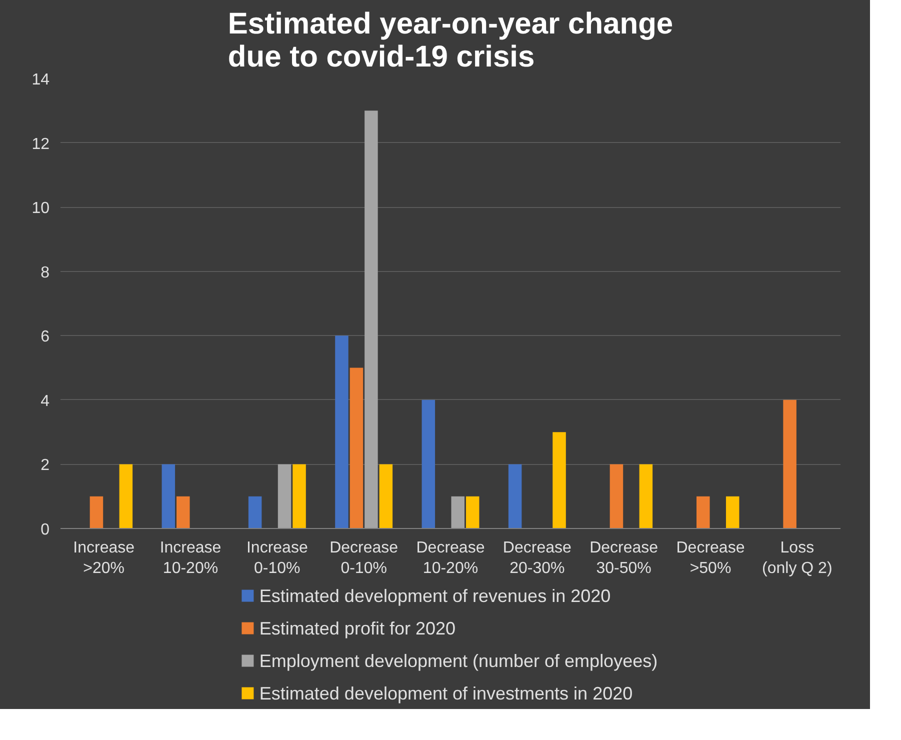 The width and height of the screenshot is (901, 740). What do you see at coordinates (41, 80) in the screenshot?
I see `y-tick-label: 14` at bounding box center [41, 80].